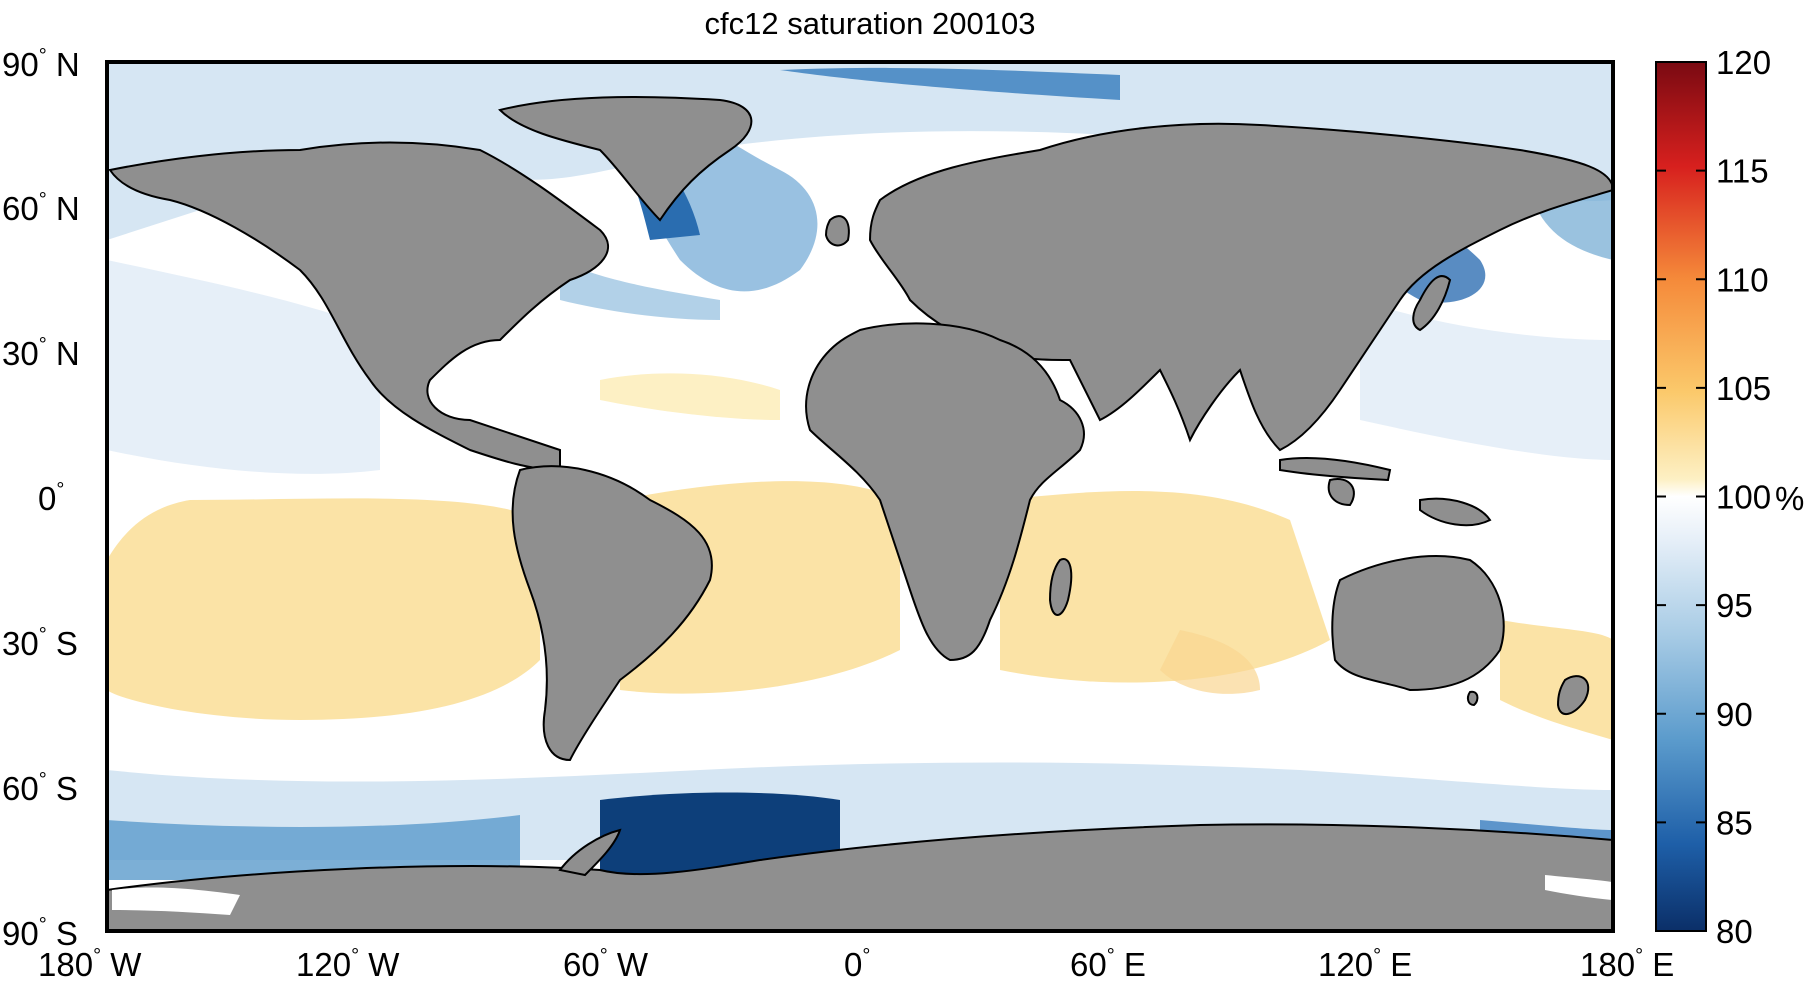 This screenshot has height=984, width=1808. Describe the element at coordinates (1108, 964) in the screenshot. I see `lon-label-60e: 60° E` at that location.